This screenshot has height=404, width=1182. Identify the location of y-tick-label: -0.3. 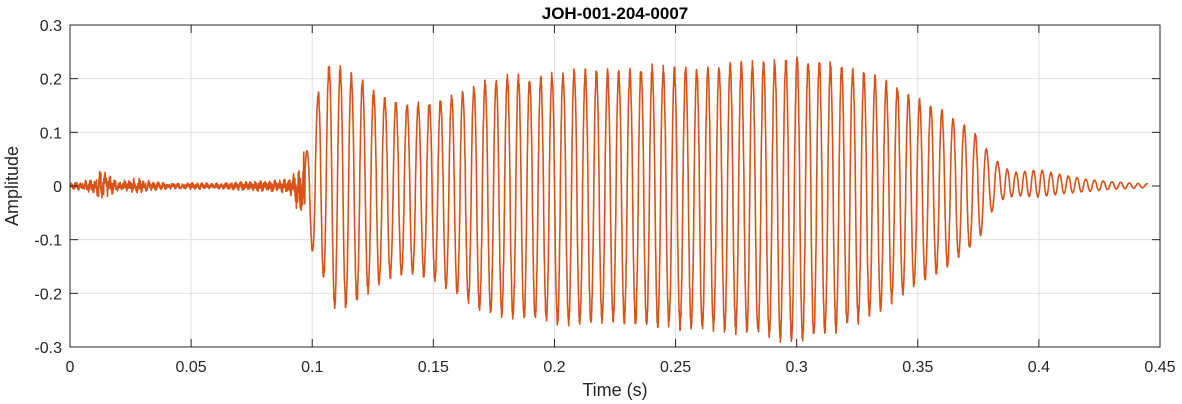
(48, 348).